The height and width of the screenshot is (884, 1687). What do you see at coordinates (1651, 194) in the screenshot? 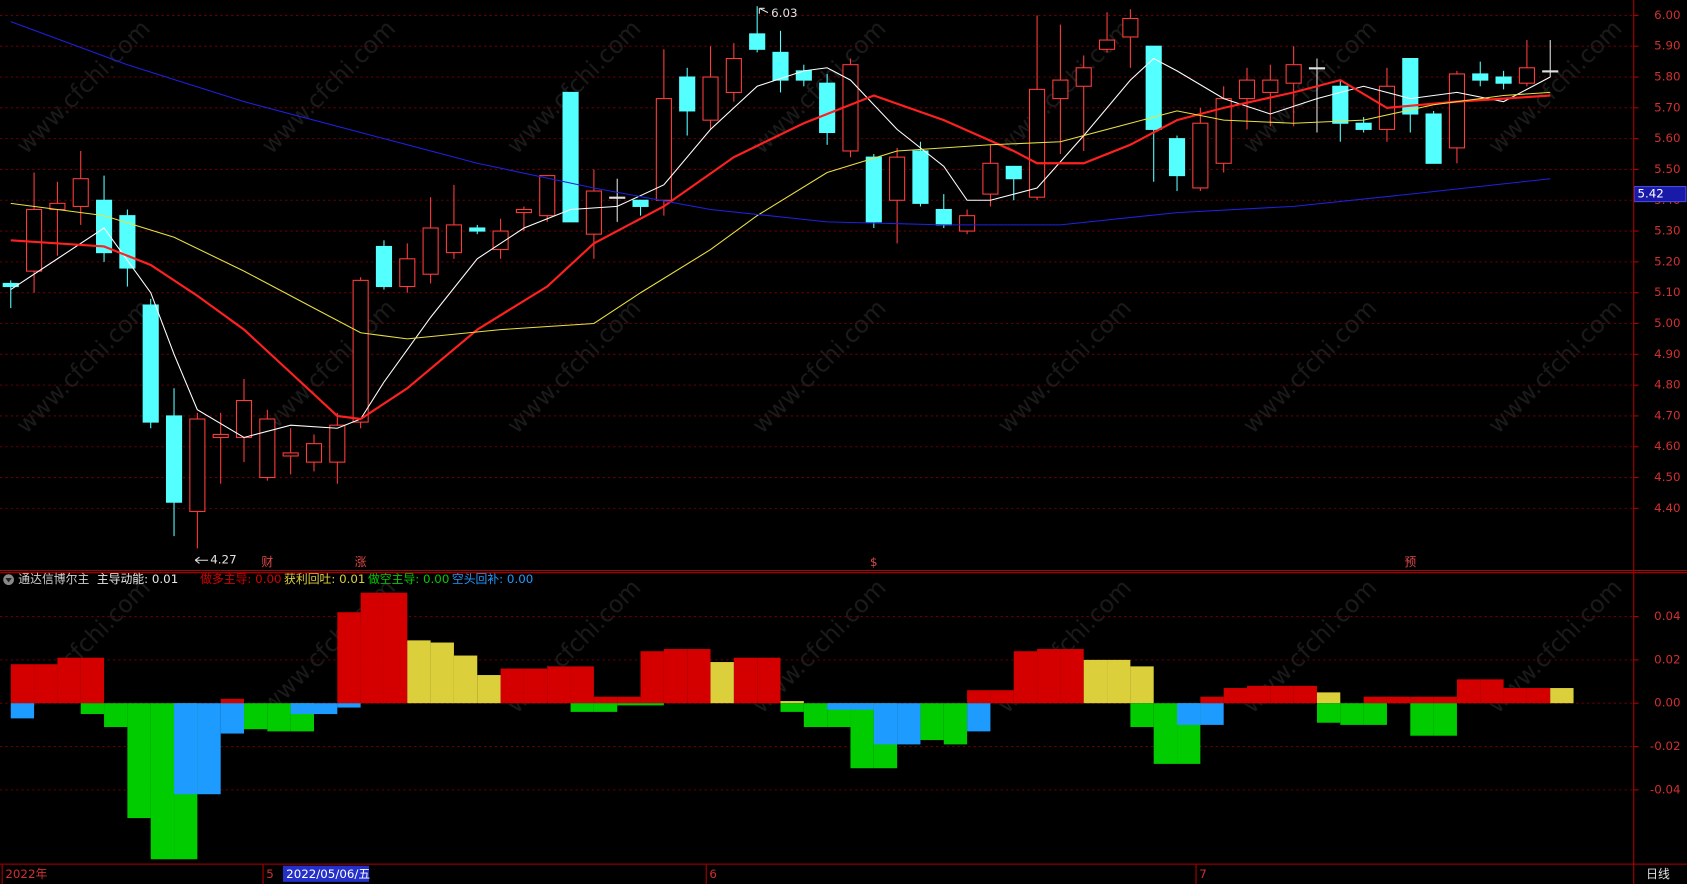
I see `last-price-label: 5.42` at bounding box center [1651, 194].